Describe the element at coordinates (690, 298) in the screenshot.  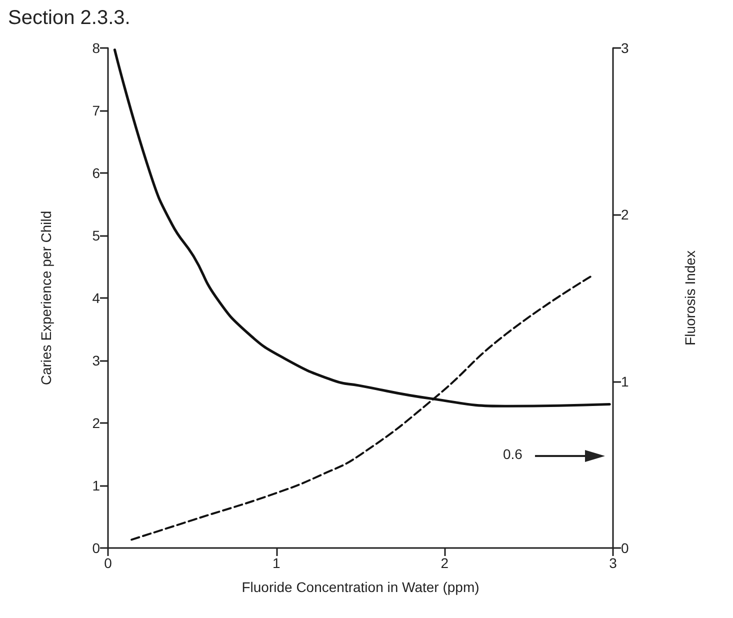
I see `y2-axis-title: Fluorosis Index` at that location.